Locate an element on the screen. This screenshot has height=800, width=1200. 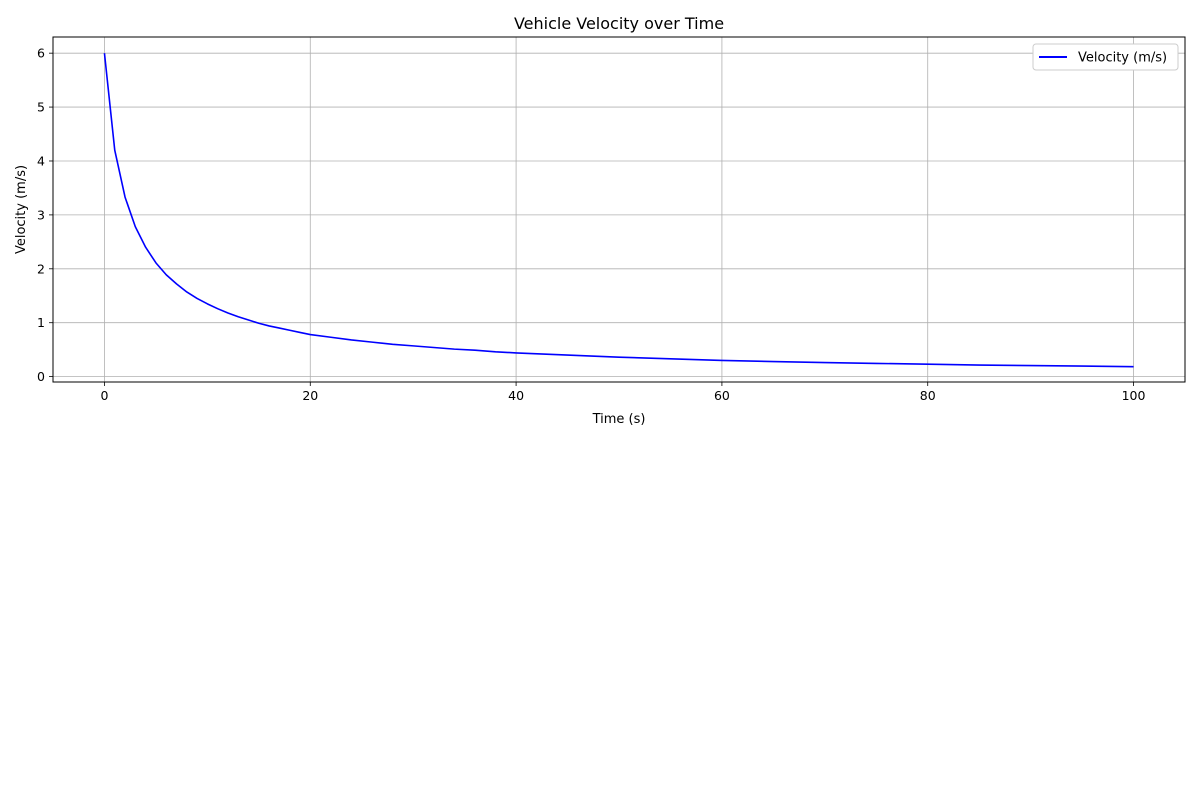
x-axis-label: Time (s) is located at coordinates (619, 419).